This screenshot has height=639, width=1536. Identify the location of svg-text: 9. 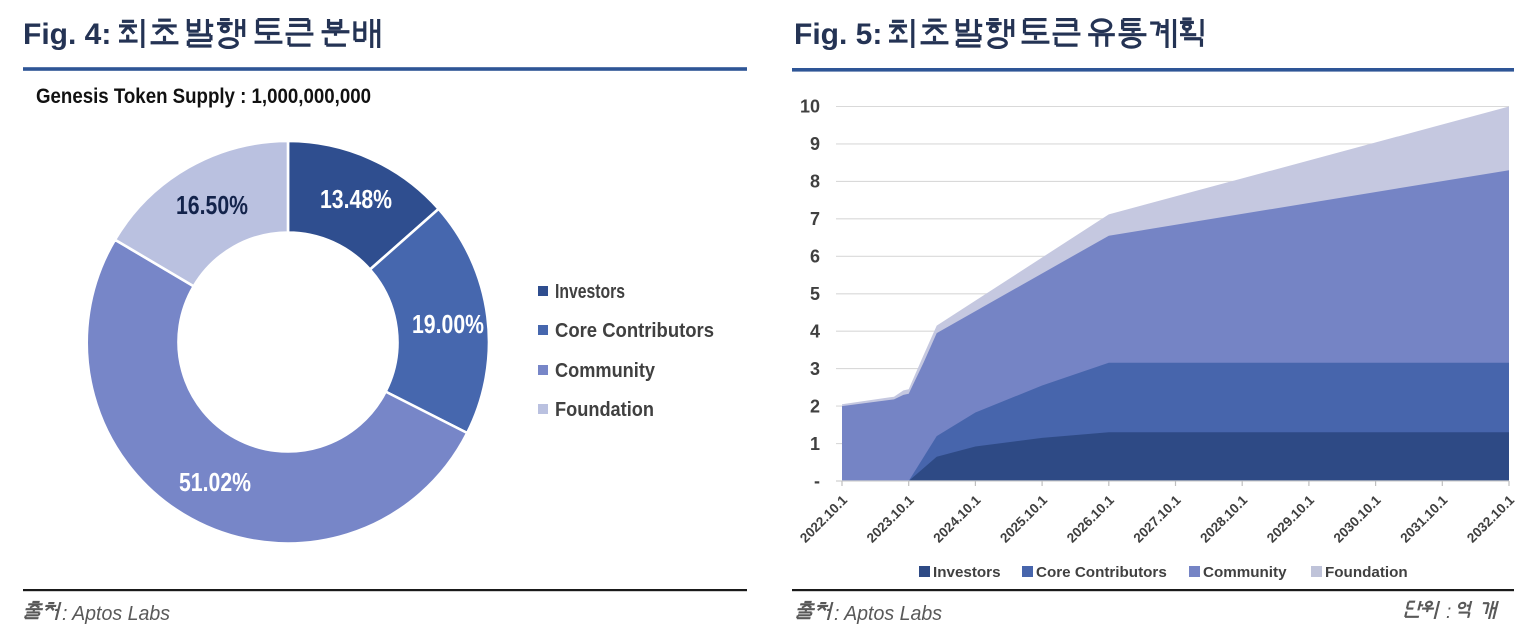
(815, 144).